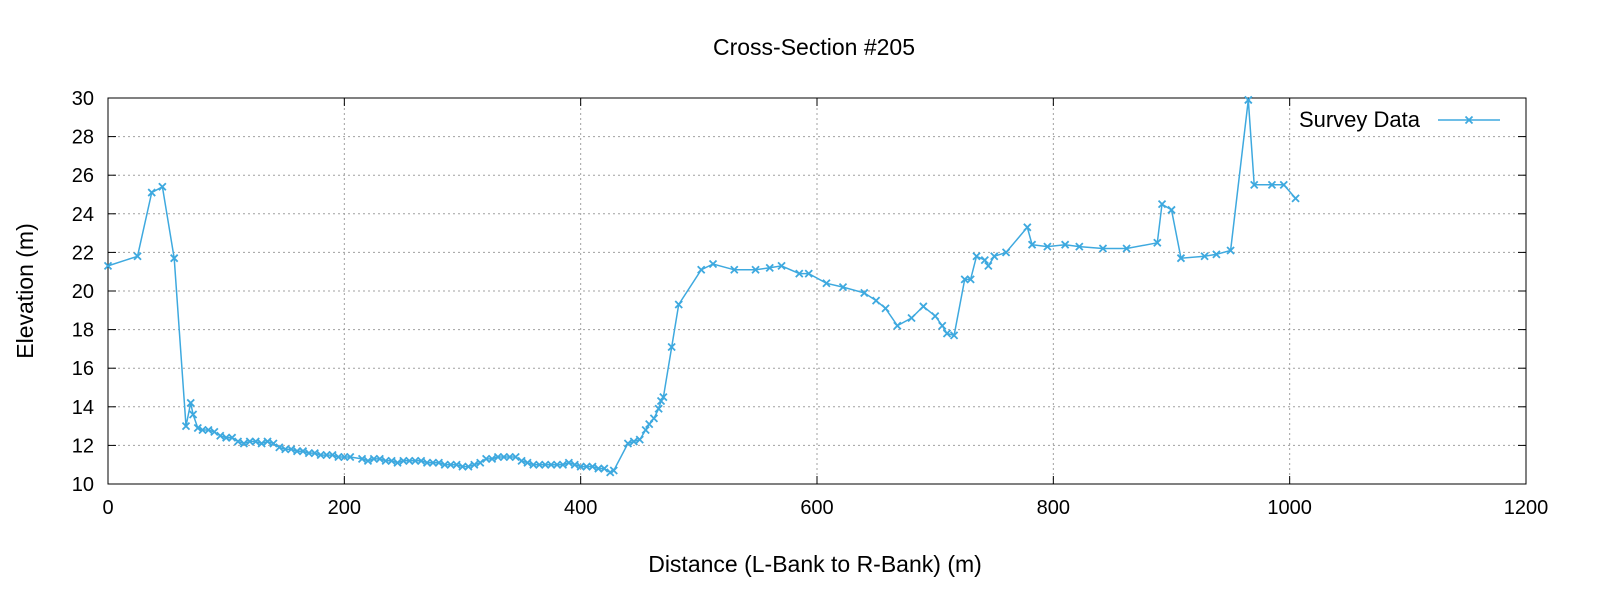  What do you see at coordinates (83, 138) in the screenshot?
I see `y-tick-label: 28` at bounding box center [83, 138].